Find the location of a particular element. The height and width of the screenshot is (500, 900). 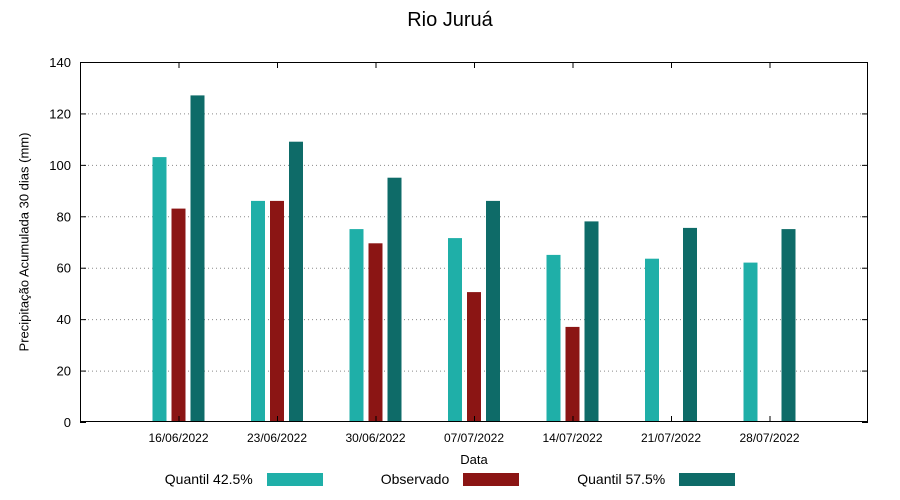

y-tick-label: 0 is located at coordinates (67, 422).